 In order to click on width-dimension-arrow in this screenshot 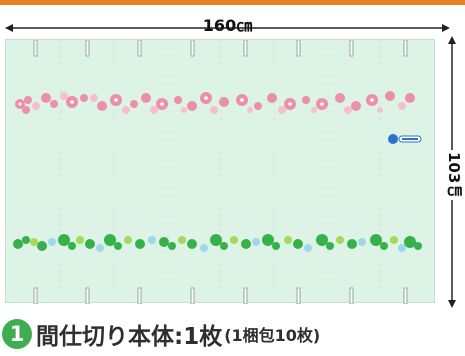, I will do `click(227, 28)`.